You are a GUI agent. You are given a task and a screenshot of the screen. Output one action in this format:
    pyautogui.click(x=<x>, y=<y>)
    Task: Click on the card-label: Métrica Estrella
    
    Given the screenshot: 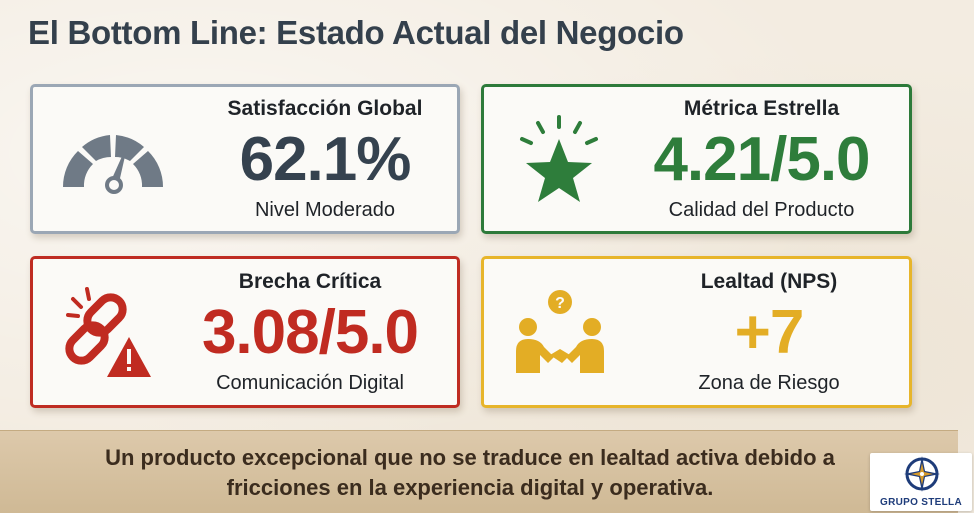 What is the action you would take?
    pyautogui.click(x=761, y=108)
    